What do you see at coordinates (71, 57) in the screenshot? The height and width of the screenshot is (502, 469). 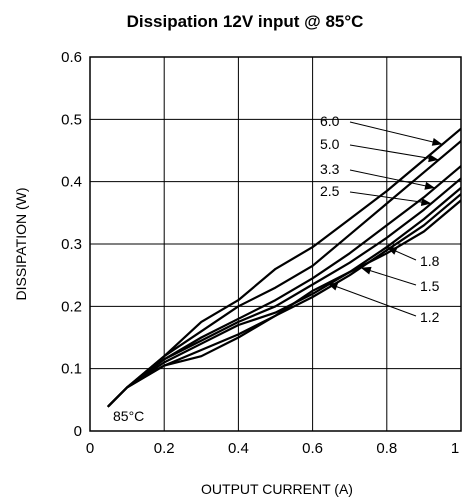 I see `y-tick-label: 0.6` at bounding box center [71, 57].